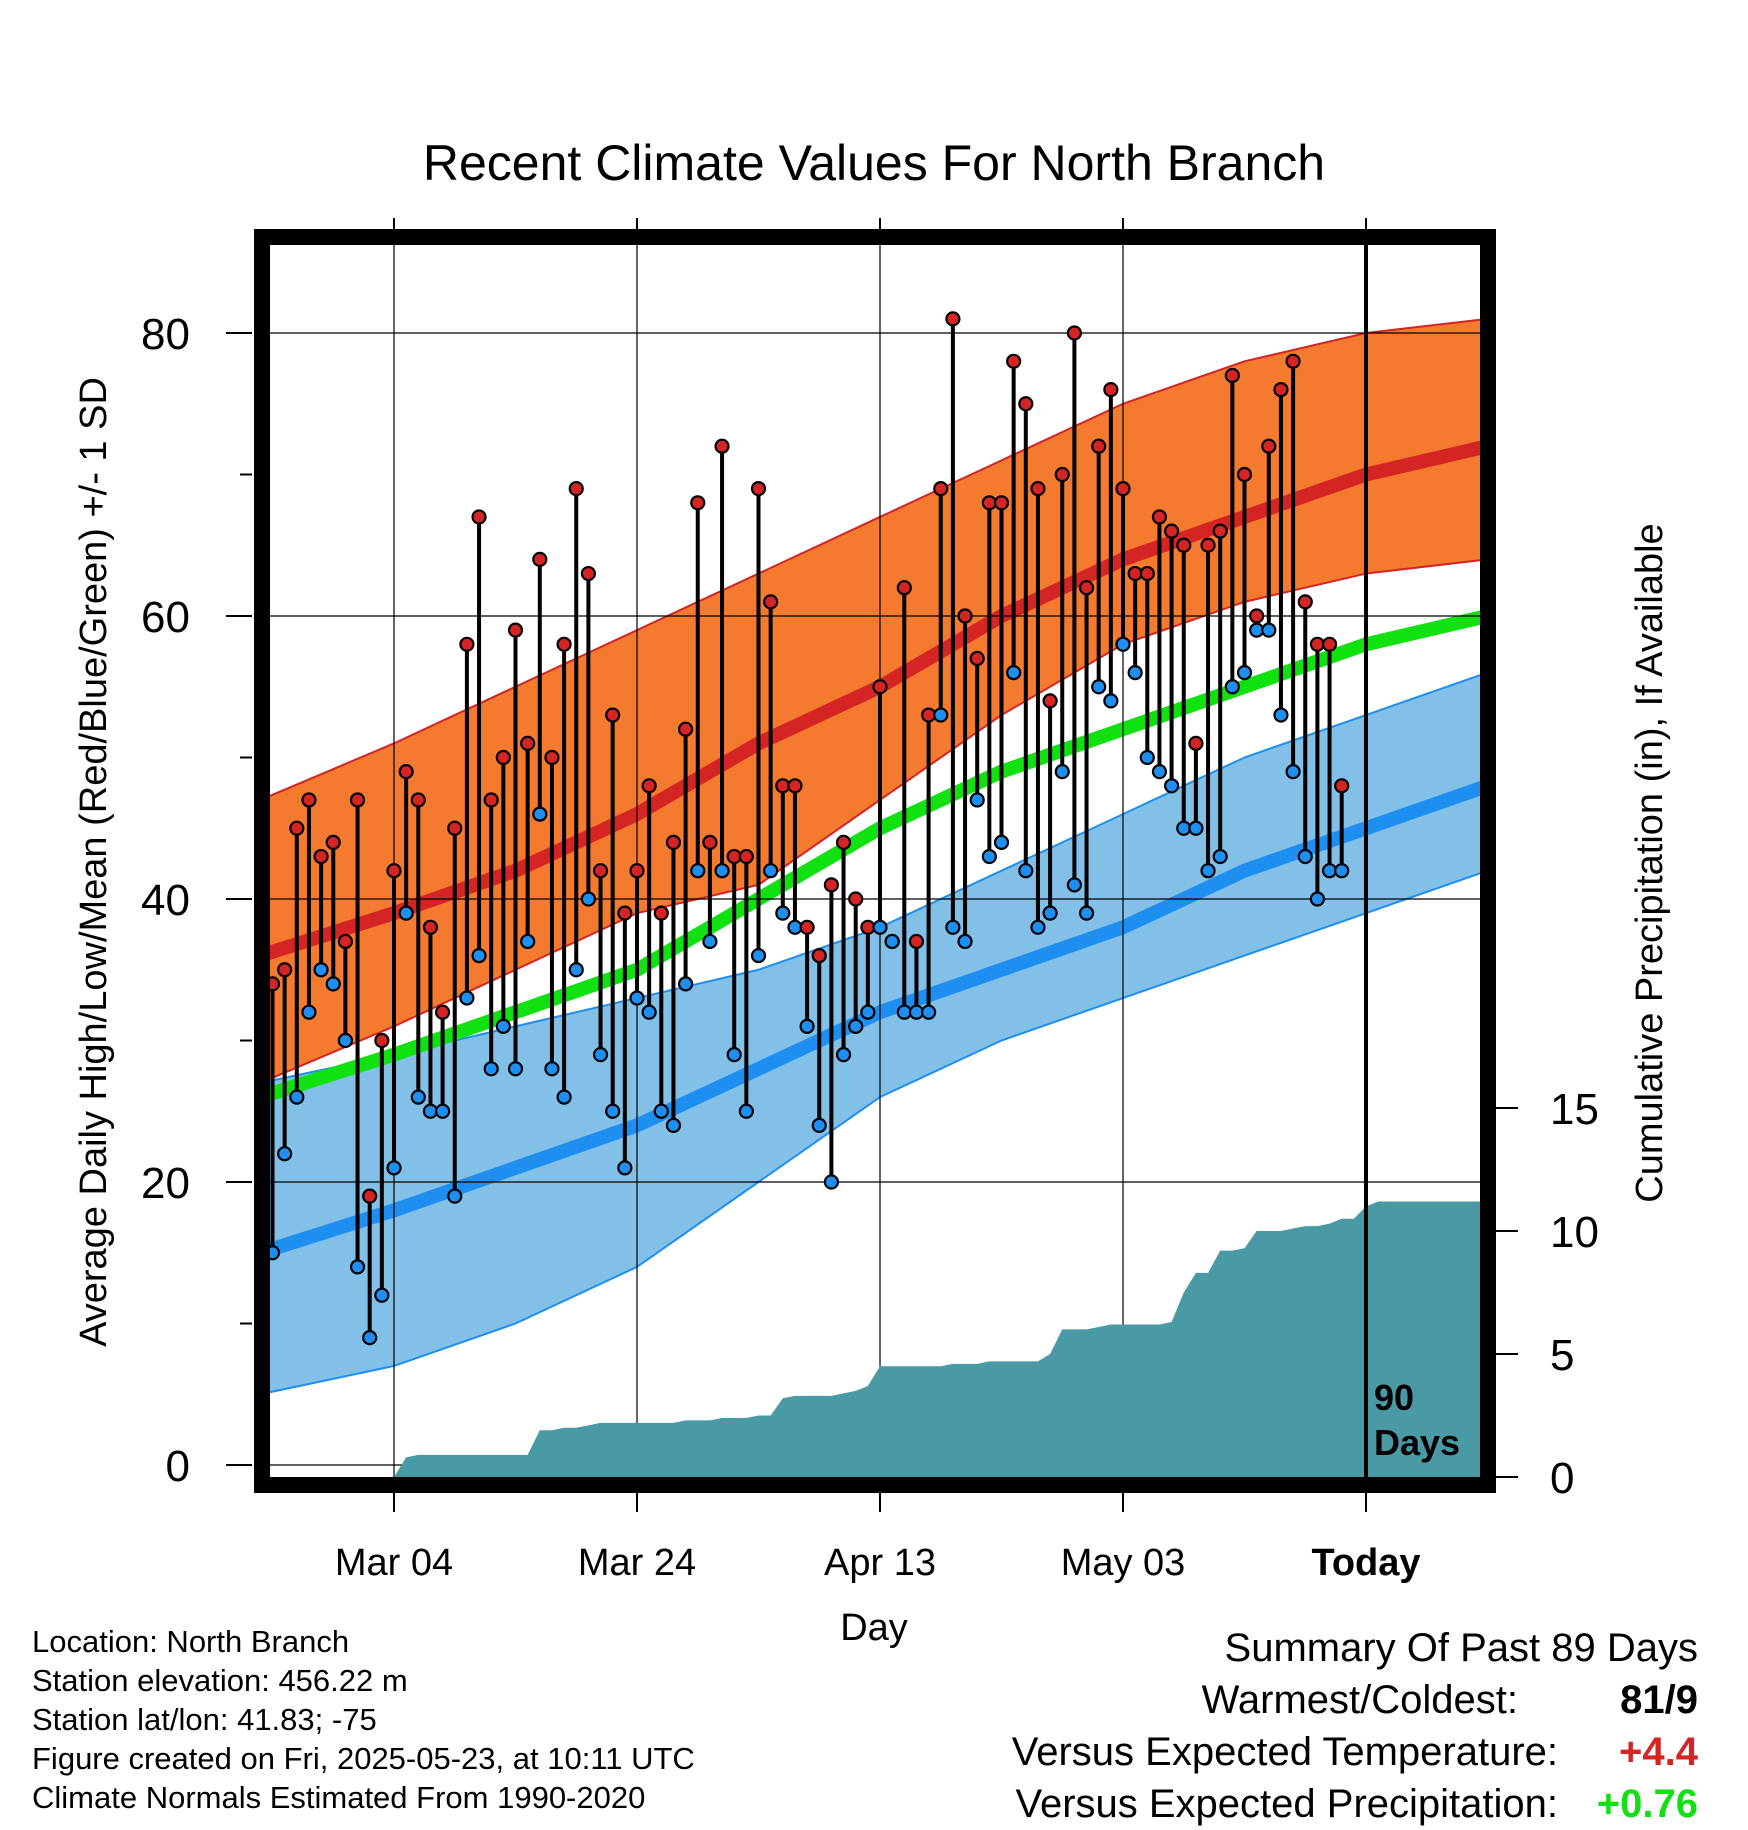  What do you see at coordinates (874, 1628) in the screenshot?
I see `x-axis-label: Day` at bounding box center [874, 1628].